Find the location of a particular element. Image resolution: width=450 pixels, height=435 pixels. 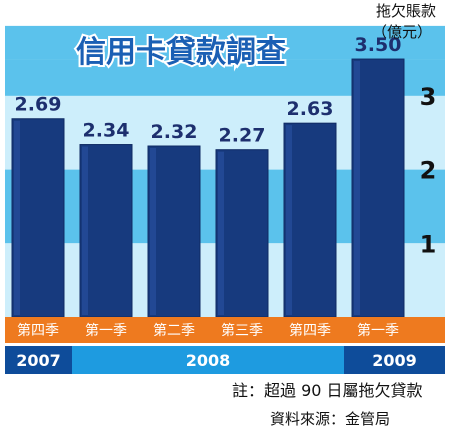

year-label: 2007 is located at coordinates (38, 360).